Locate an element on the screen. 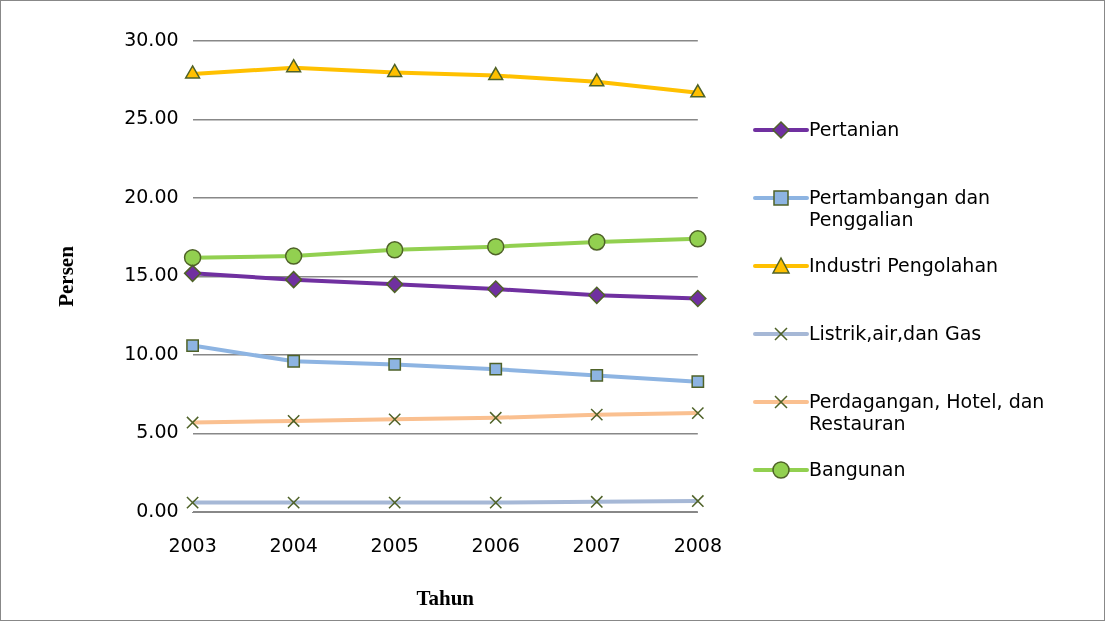 The width and height of the screenshot is (1105, 621). x-tick-label: 2003 is located at coordinates (192, 545).